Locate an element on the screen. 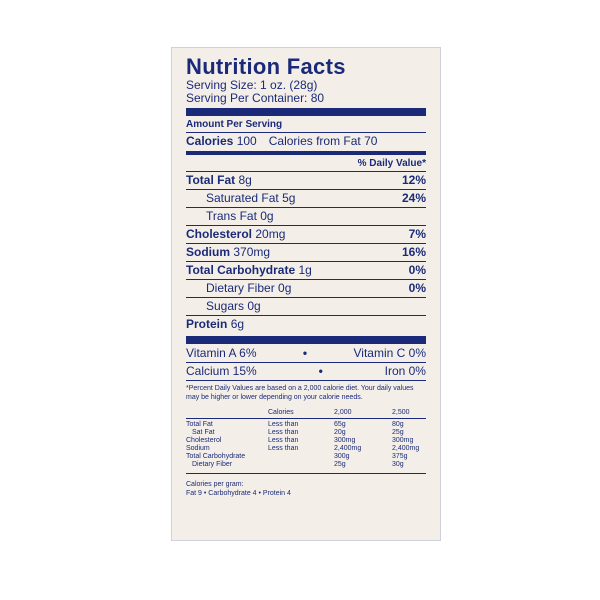 The image size is (600, 600). nutrient-amount: 8g is located at coordinates (245, 180).